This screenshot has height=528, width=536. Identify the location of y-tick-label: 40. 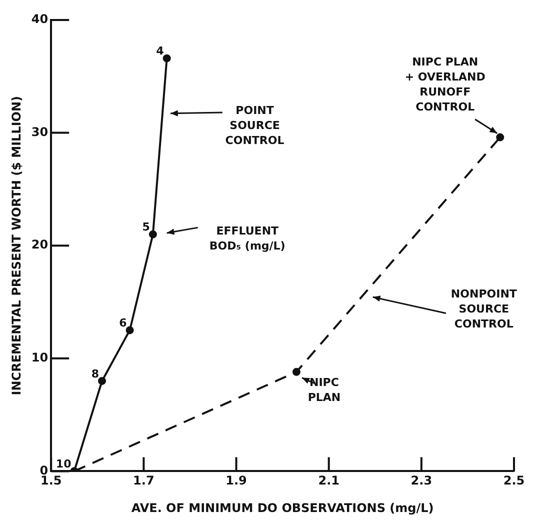
(39, 19).